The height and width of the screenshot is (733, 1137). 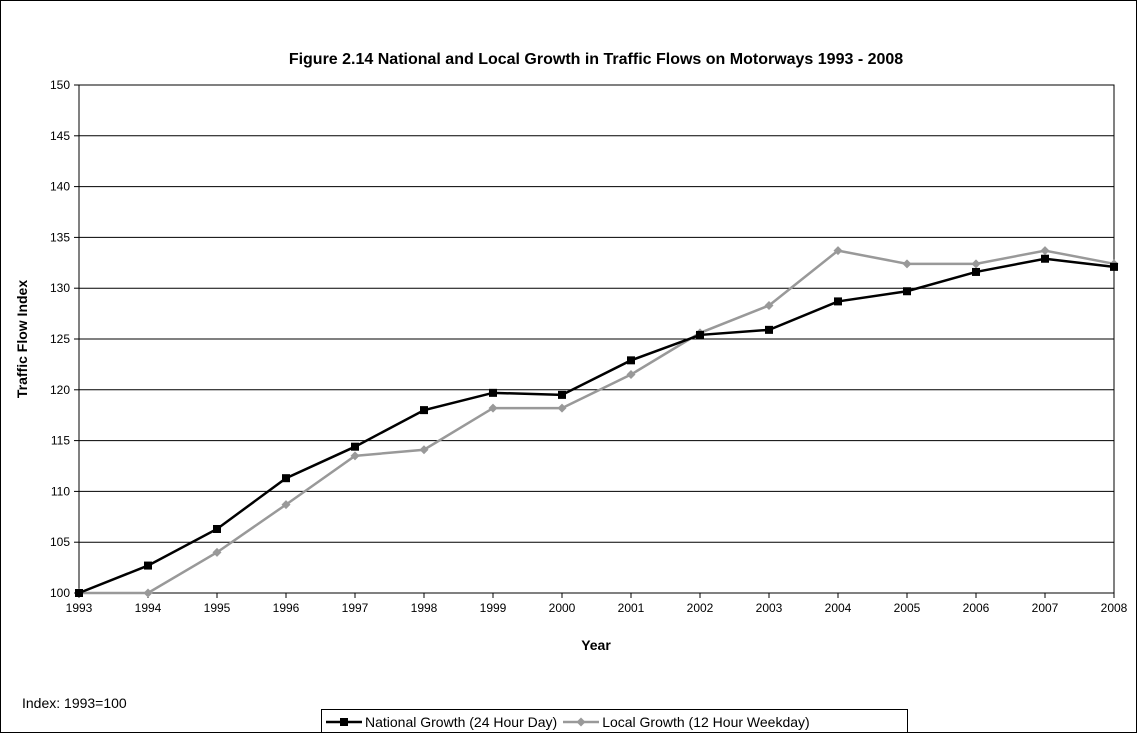 What do you see at coordinates (286, 608) in the screenshot?
I see `x-tick-label: 1996` at bounding box center [286, 608].